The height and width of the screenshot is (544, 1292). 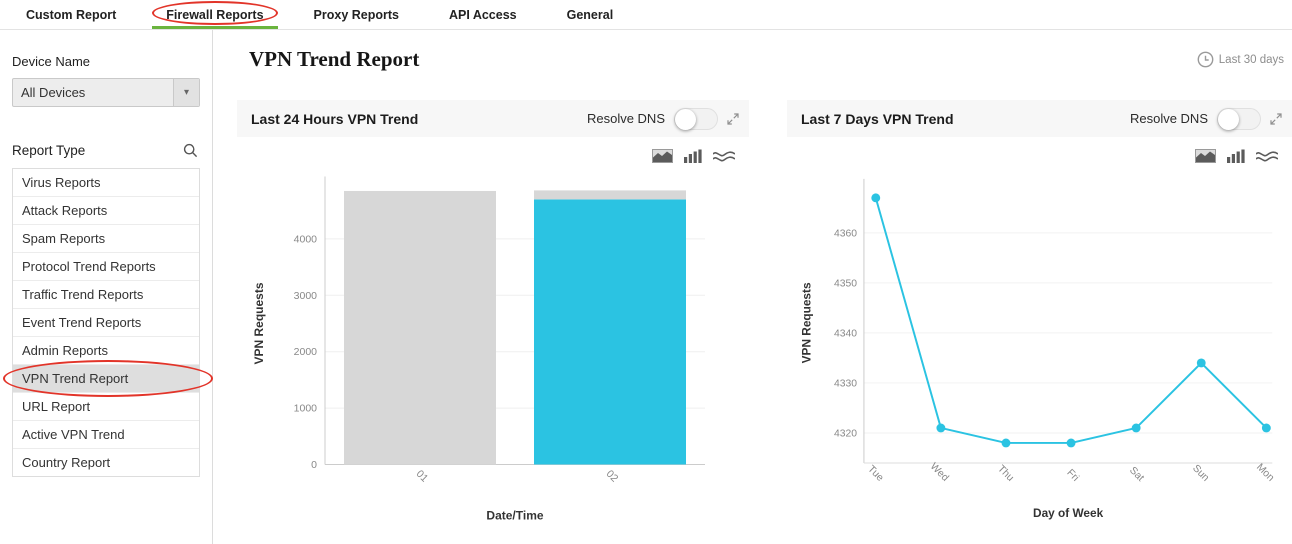 I want to click on period-label: Last 30 days, so click(x=1251, y=59).